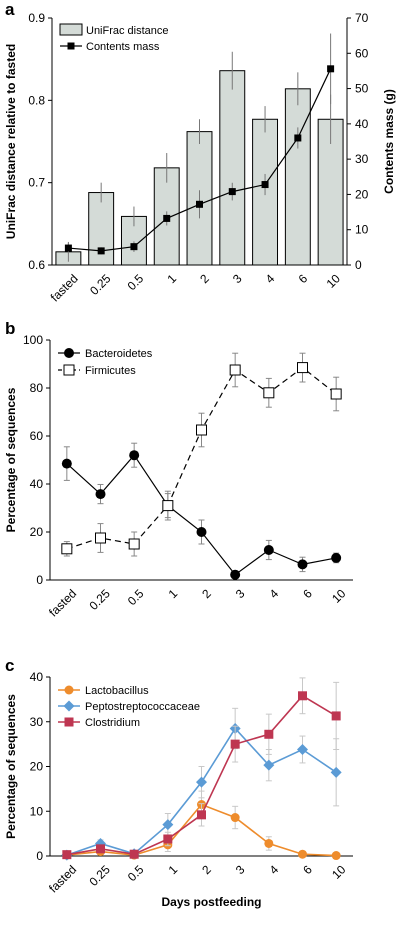 The height and width of the screenshot is (938, 400). What do you see at coordinates (119, 354) in the screenshot?
I see `panel-b-legend-label: Bacteroidetes` at bounding box center [119, 354].